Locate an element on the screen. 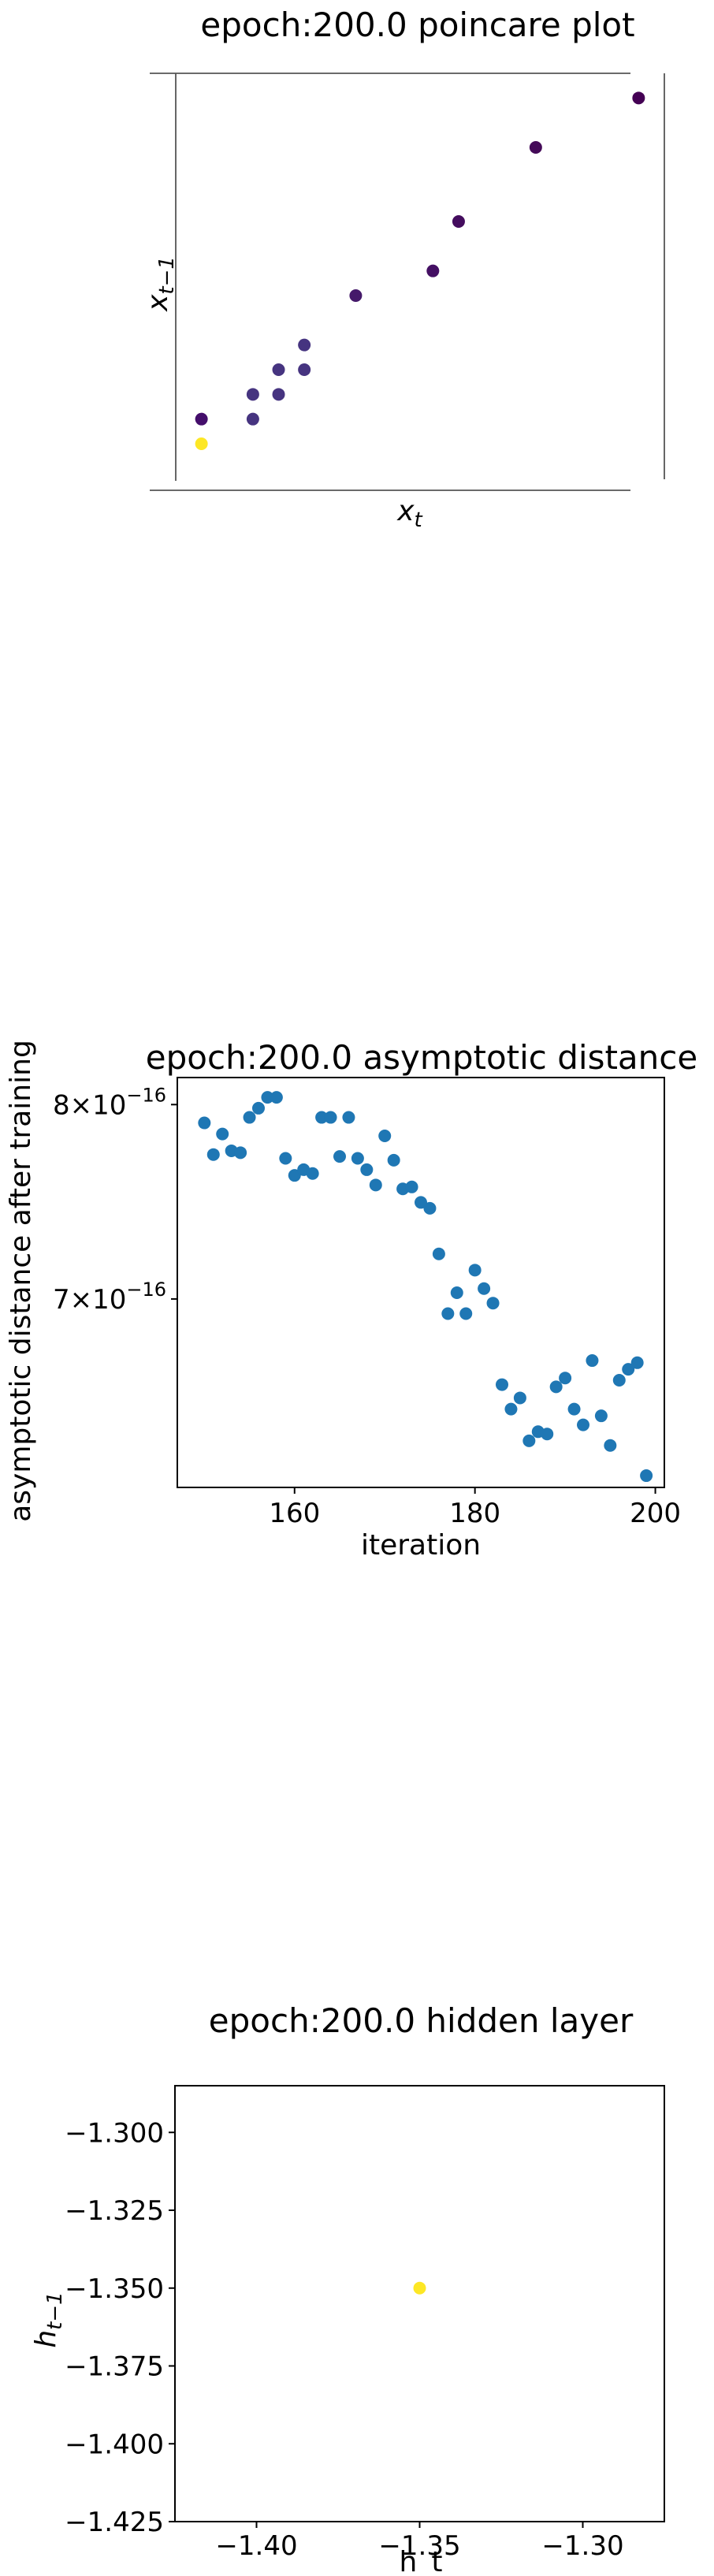 This screenshot has width=714, height=2576. poincare-points is located at coordinates (420, 270).